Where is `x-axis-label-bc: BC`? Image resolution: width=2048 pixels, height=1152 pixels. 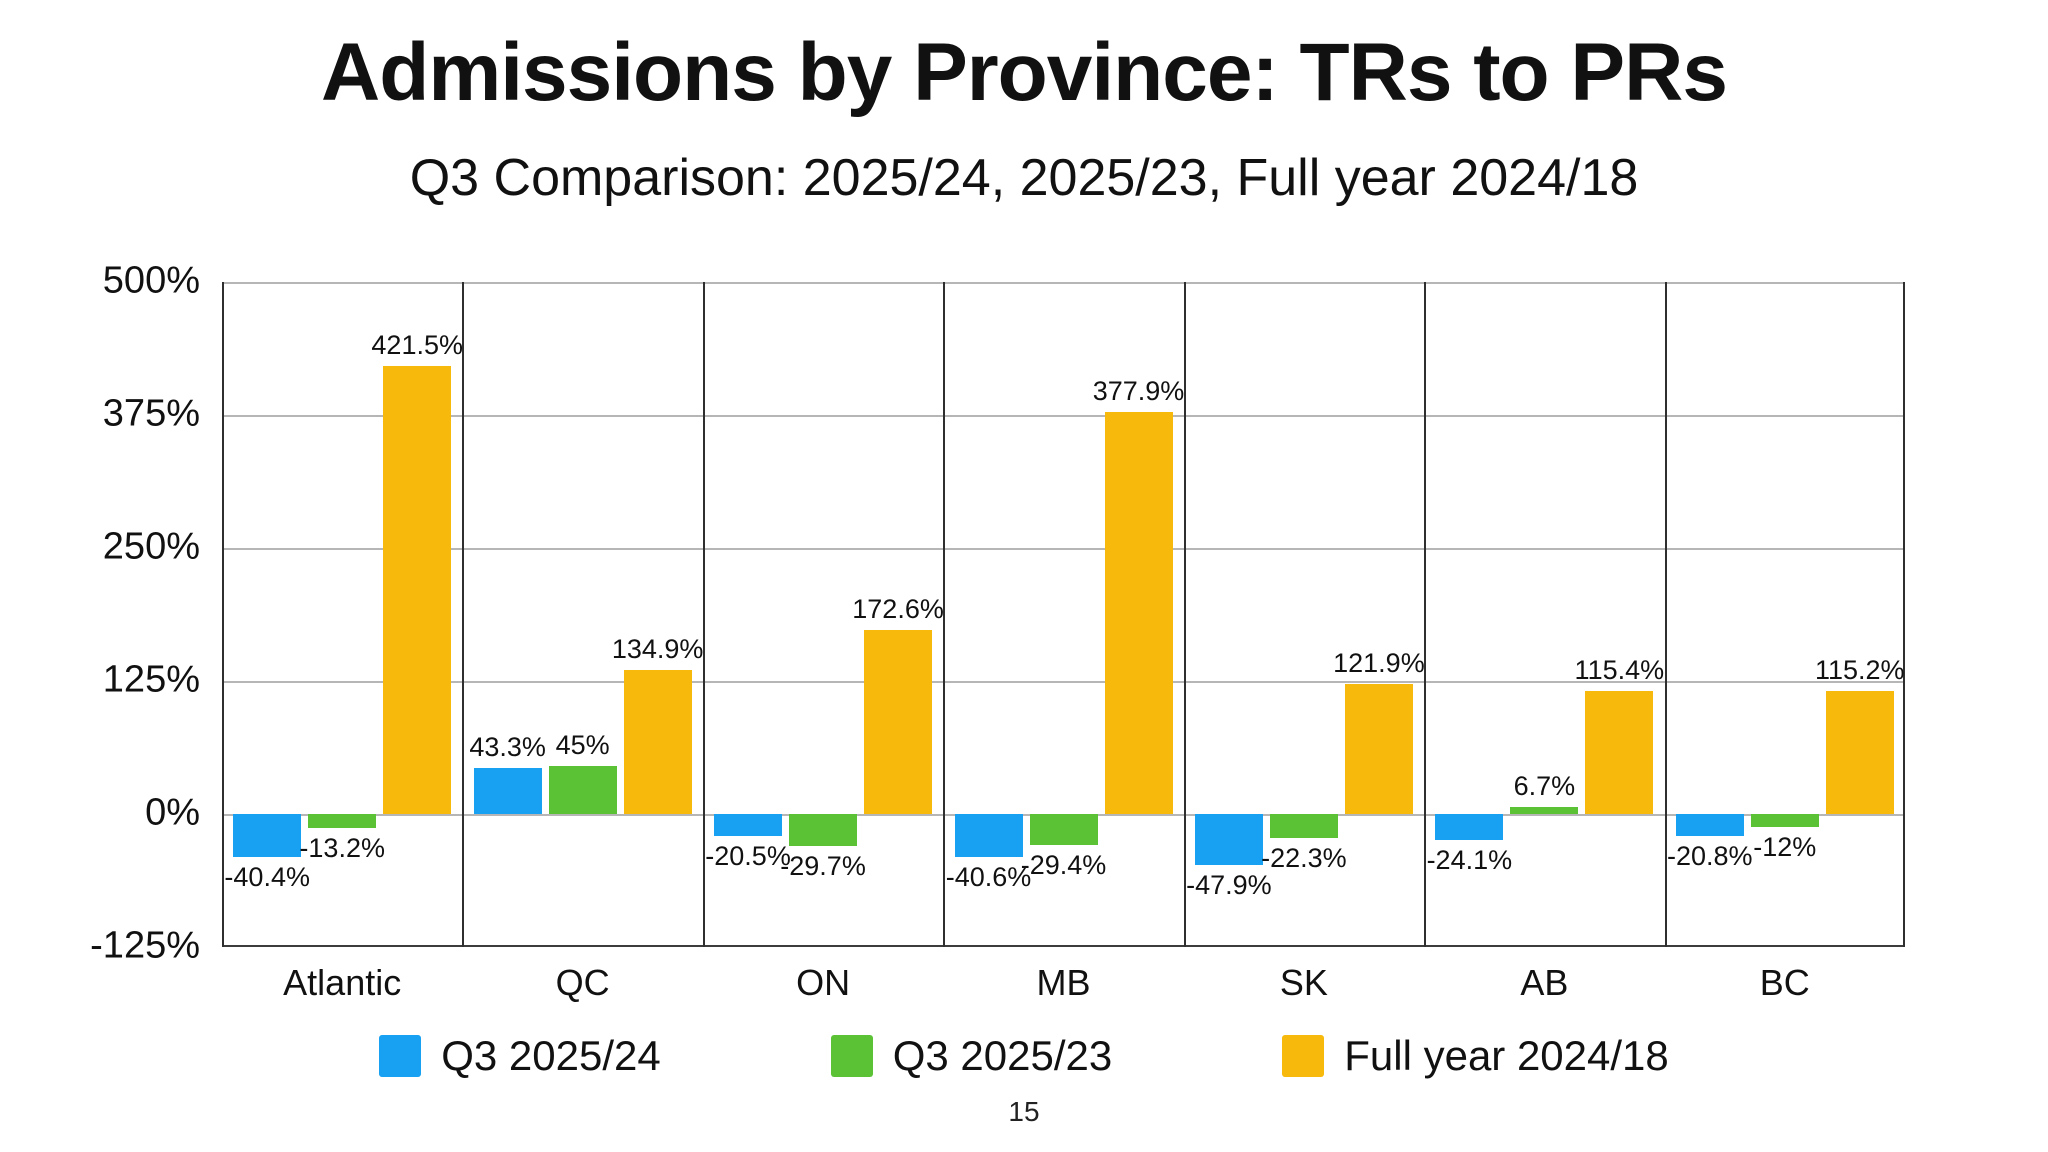
x-axis-label-bc: BC is located at coordinates (1784, 982).